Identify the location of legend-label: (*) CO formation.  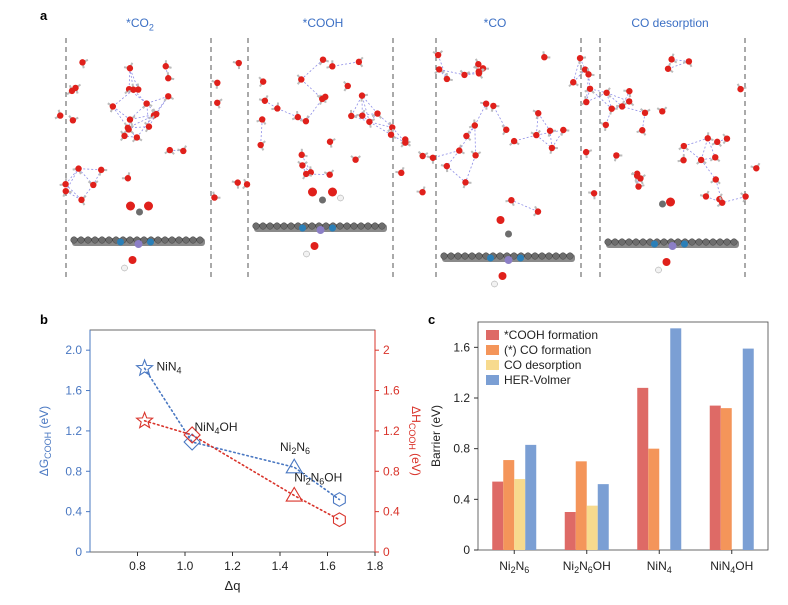
(547, 350).